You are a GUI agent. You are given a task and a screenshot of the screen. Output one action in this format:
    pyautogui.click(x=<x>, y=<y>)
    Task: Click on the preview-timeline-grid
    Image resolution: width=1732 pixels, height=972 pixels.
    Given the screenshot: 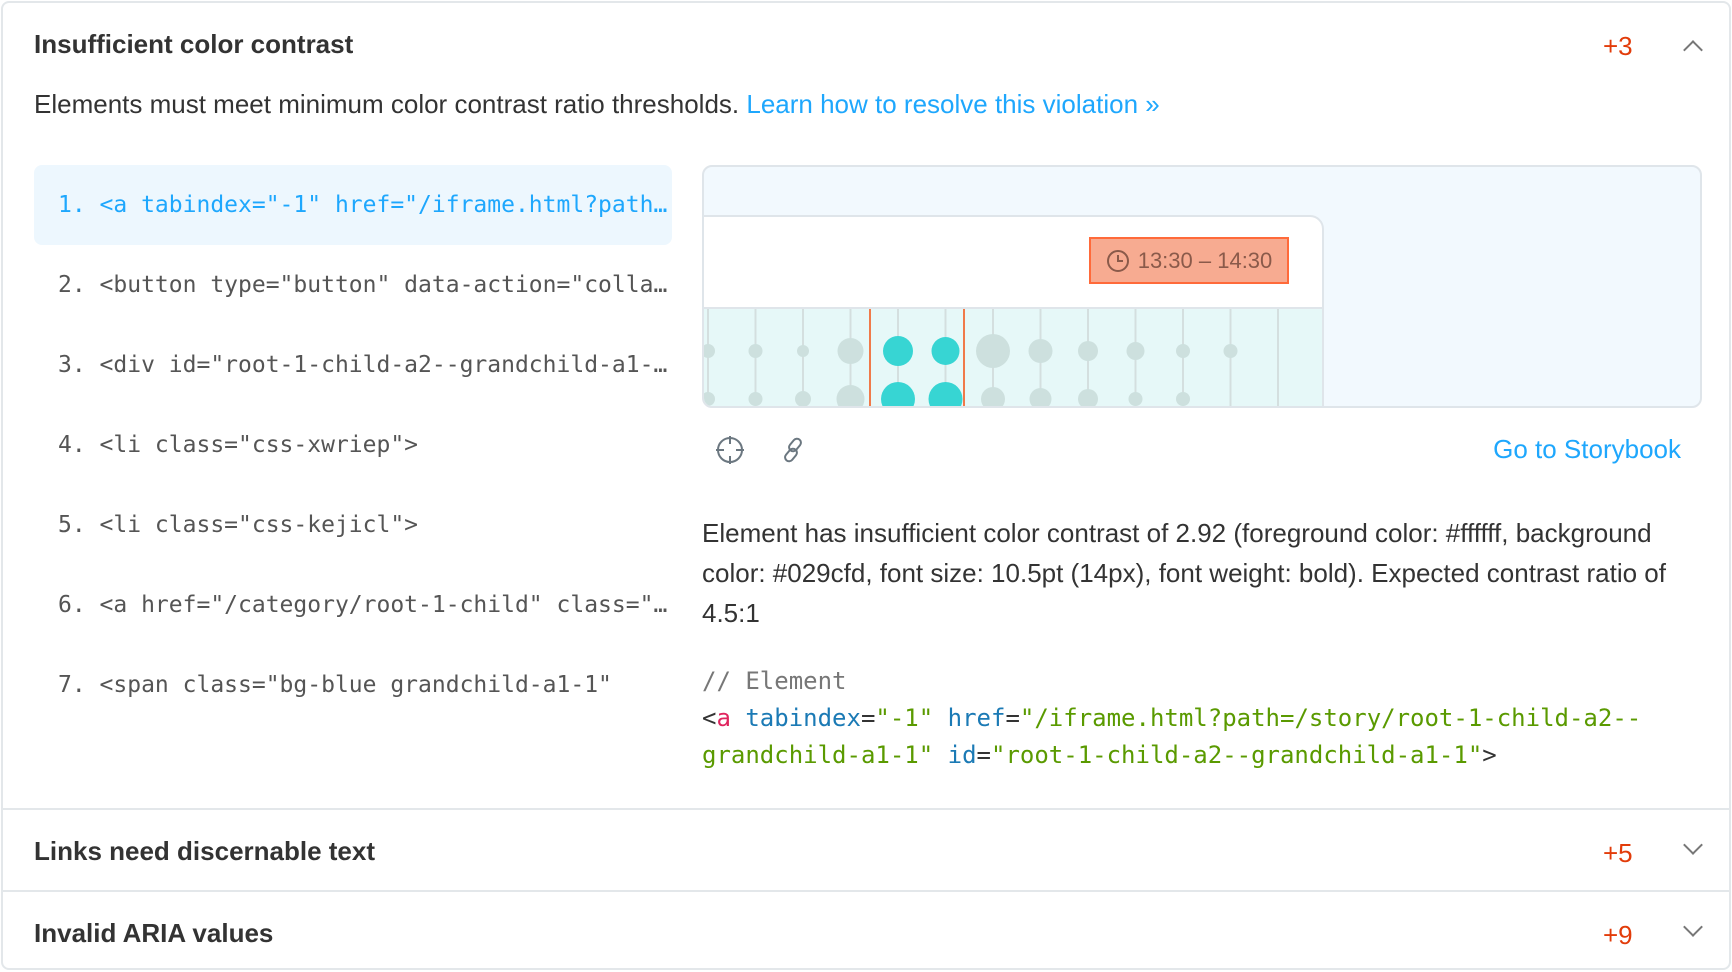 What is the action you would take?
    pyautogui.click(x=1013, y=356)
    